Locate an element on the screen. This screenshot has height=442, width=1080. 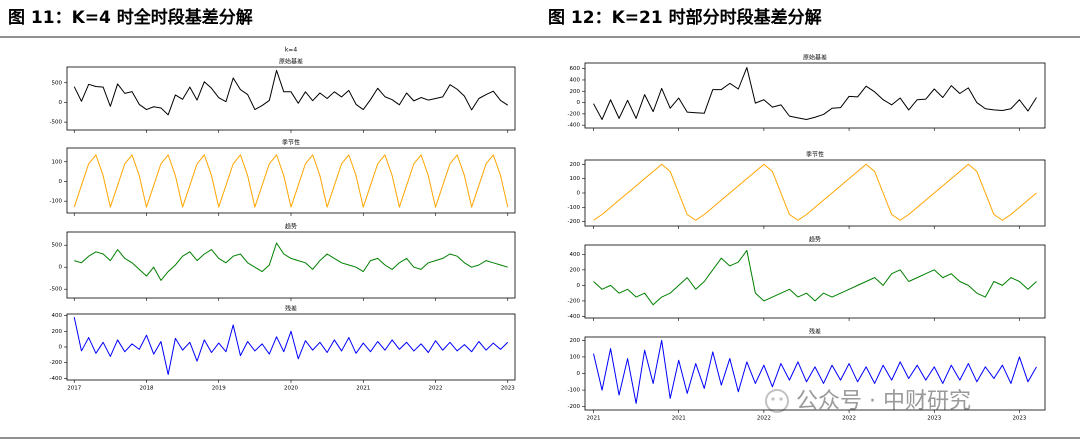
x-tick-label: 2018 is located at coordinates (146, 389).